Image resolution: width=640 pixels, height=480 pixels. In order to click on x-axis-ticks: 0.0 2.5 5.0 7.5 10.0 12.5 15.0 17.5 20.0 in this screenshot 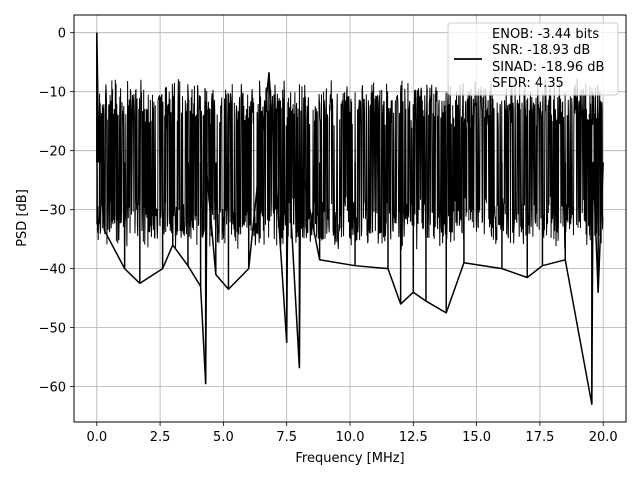, I will do `click(352, 433)`.